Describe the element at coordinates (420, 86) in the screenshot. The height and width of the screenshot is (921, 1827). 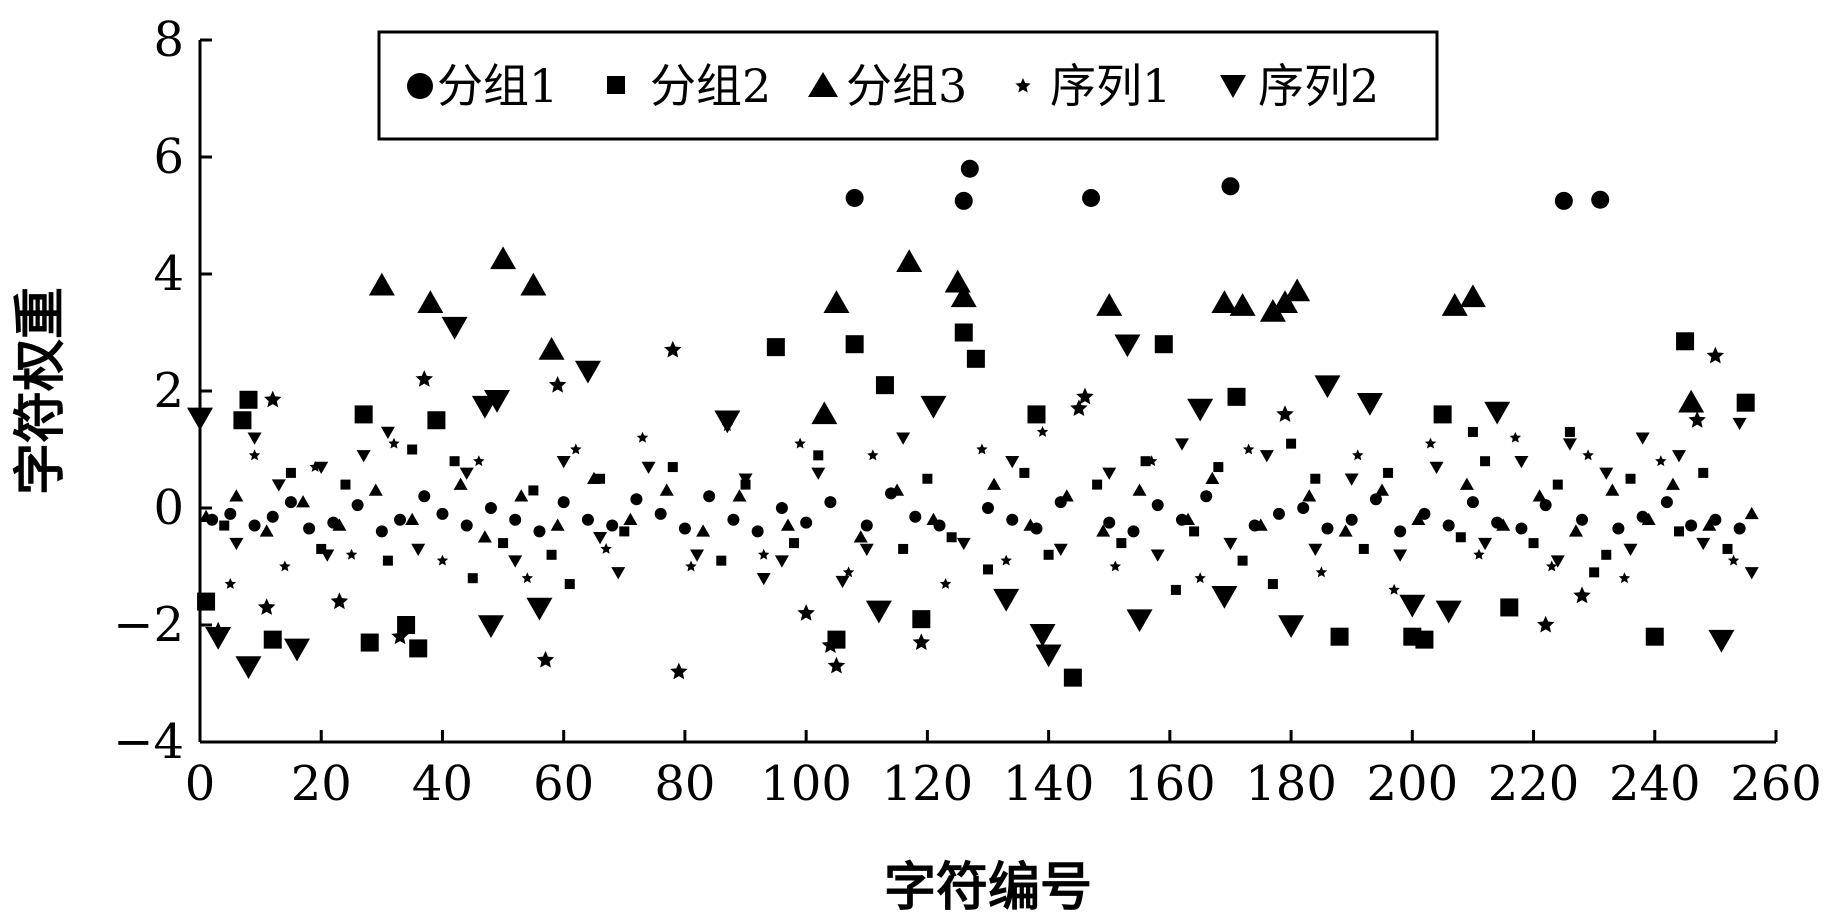
I see `legend-marker-group1` at that location.